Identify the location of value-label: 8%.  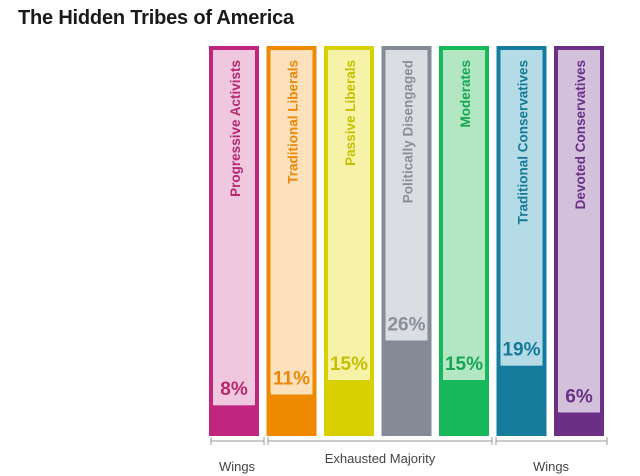
(234, 389).